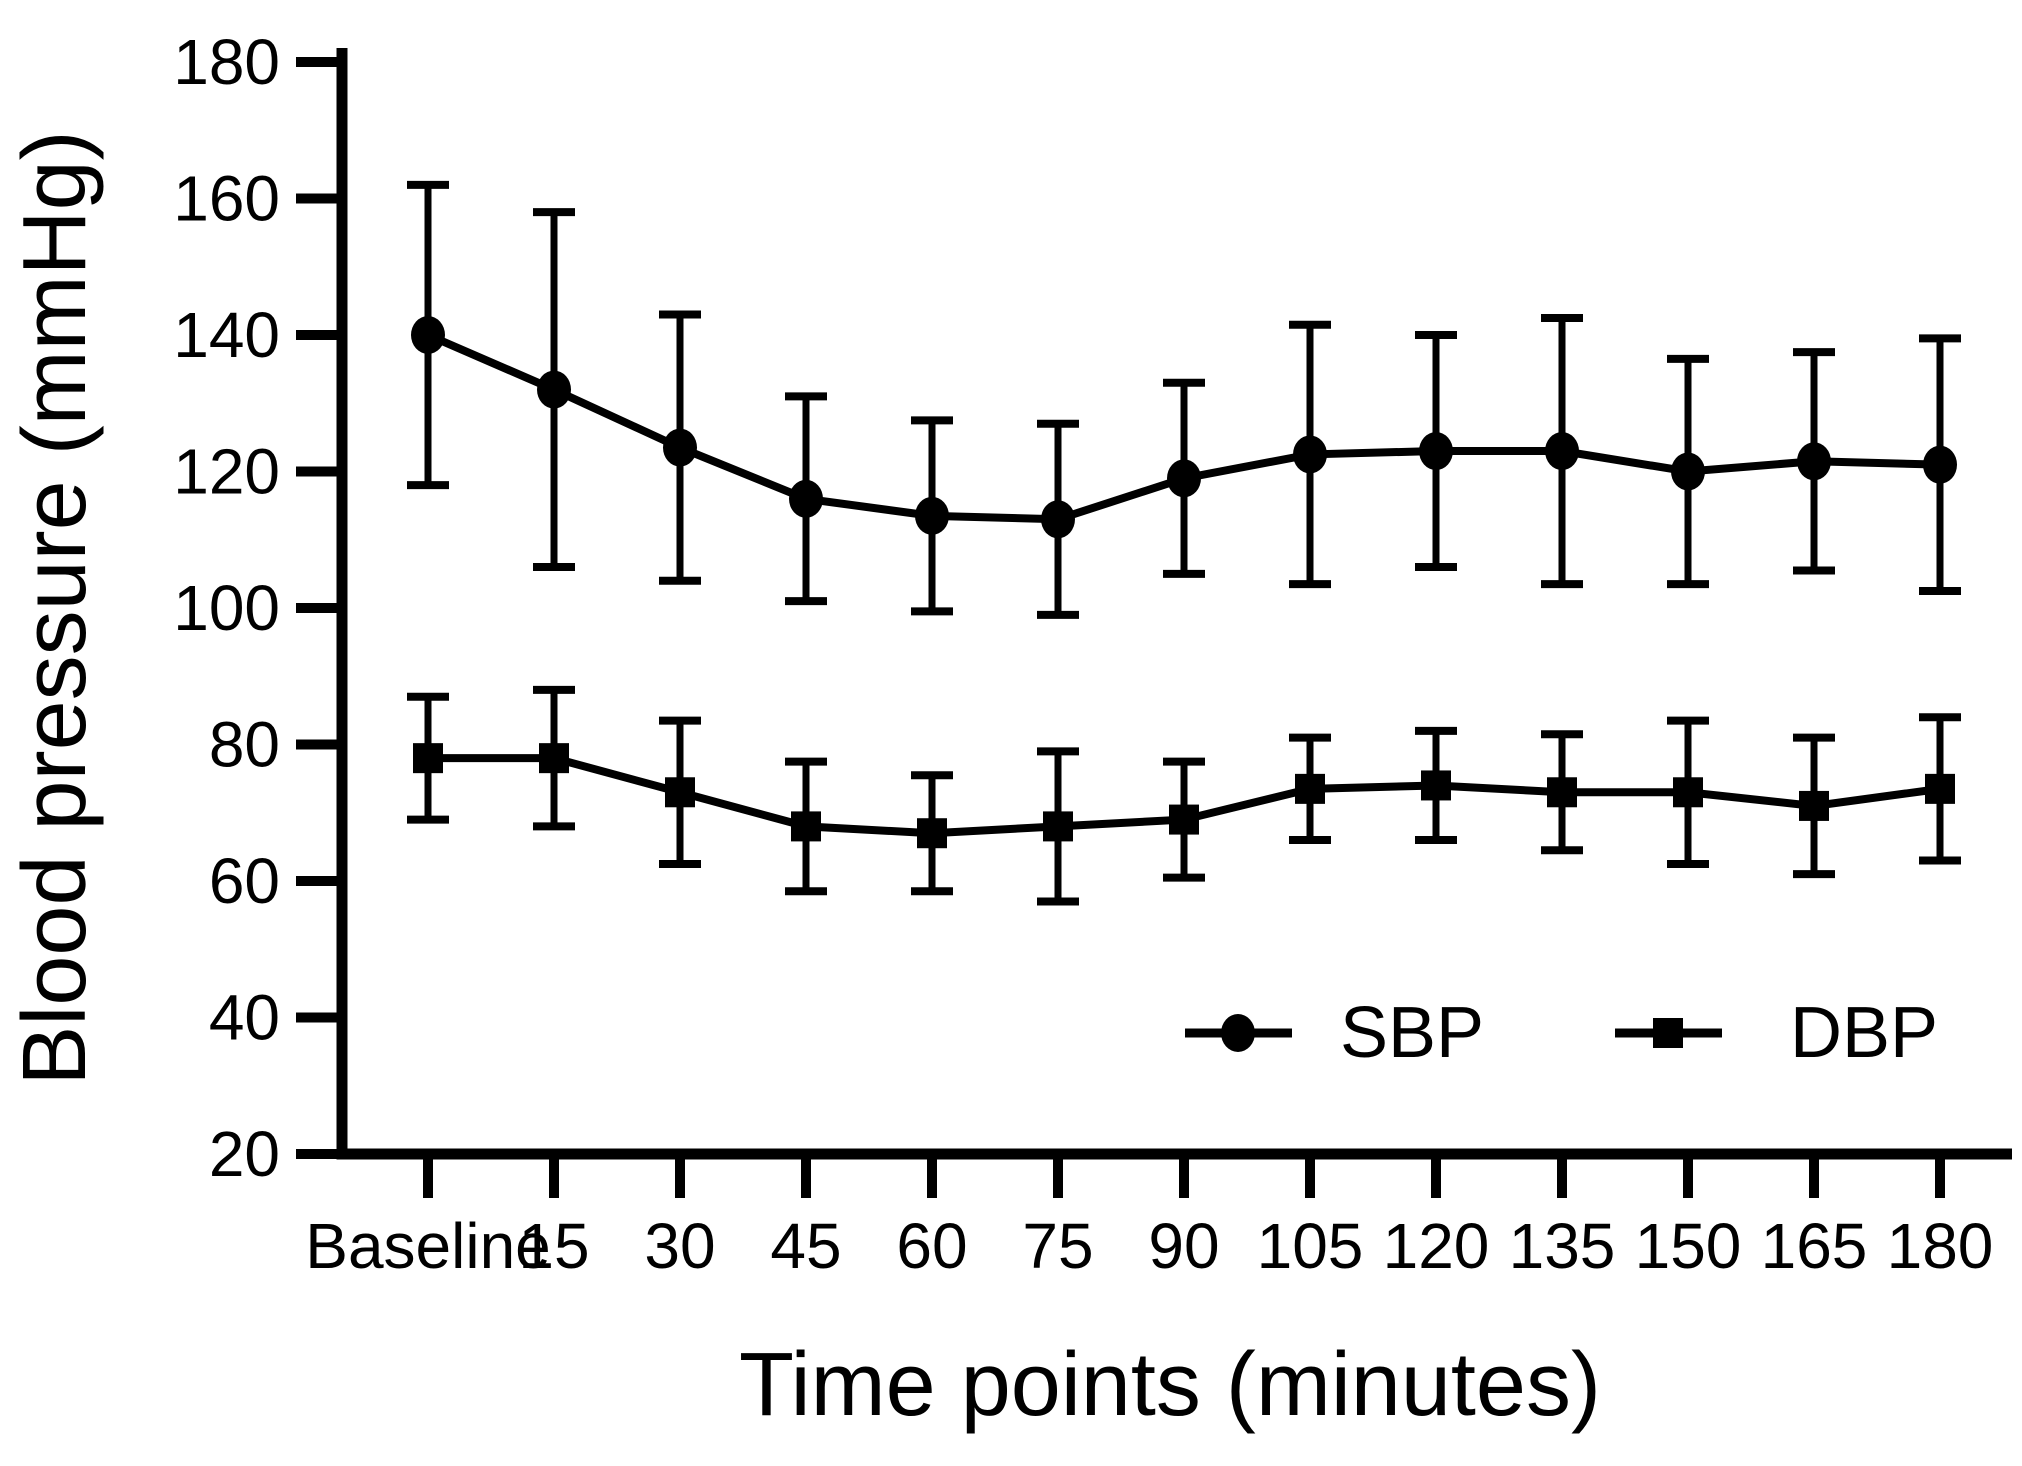 The height and width of the screenshot is (1466, 2022). Describe the element at coordinates (931, 1246) in the screenshot. I see `x-tick-label: 60` at that location.